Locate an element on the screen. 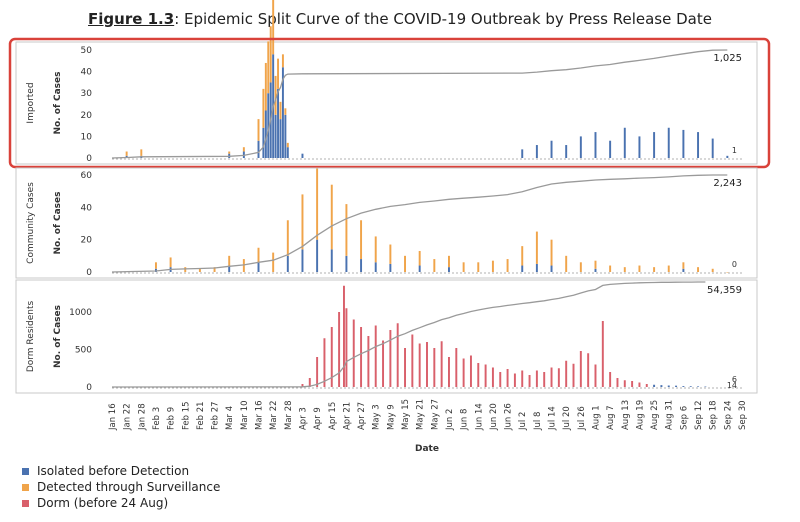 Image resolution: width=800 pixels, height=522 pixels. y-tick-label: 10 is located at coordinates (87, 137).